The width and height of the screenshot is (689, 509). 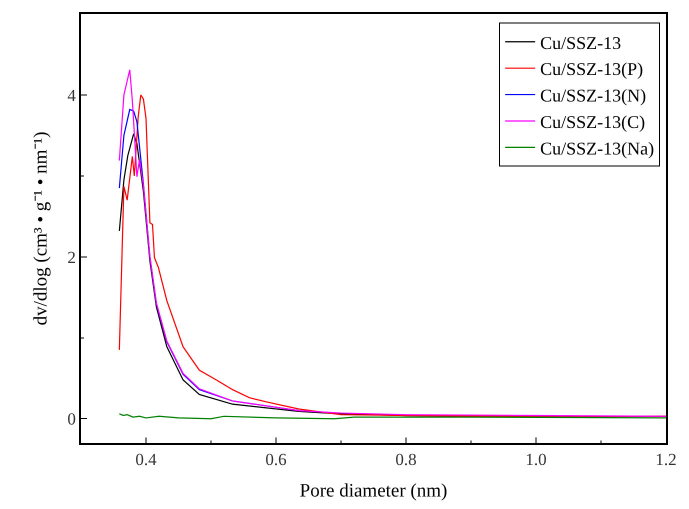 I want to click on x-tick-label: 0.8, so click(x=406, y=460).